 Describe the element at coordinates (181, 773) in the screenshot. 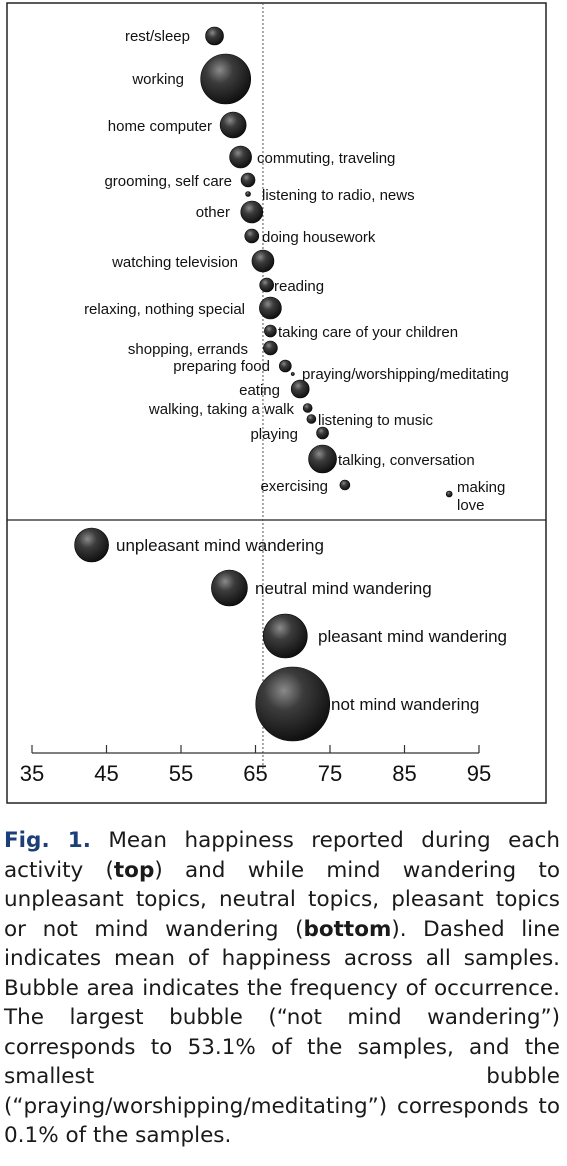

I see `x-tick-label: 55` at that location.